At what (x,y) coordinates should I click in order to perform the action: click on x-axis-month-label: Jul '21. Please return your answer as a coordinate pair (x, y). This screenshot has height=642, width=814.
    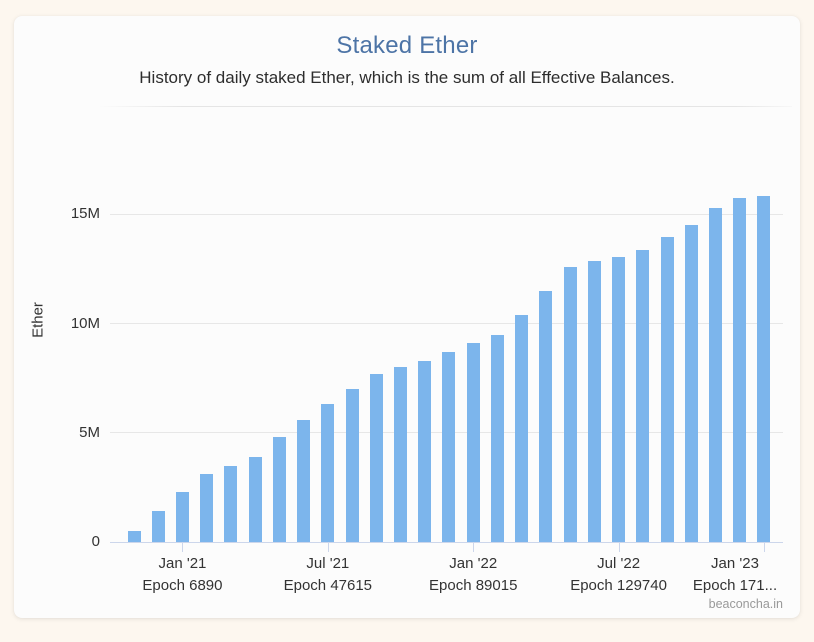
    Looking at the image, I should click on (328, 563).